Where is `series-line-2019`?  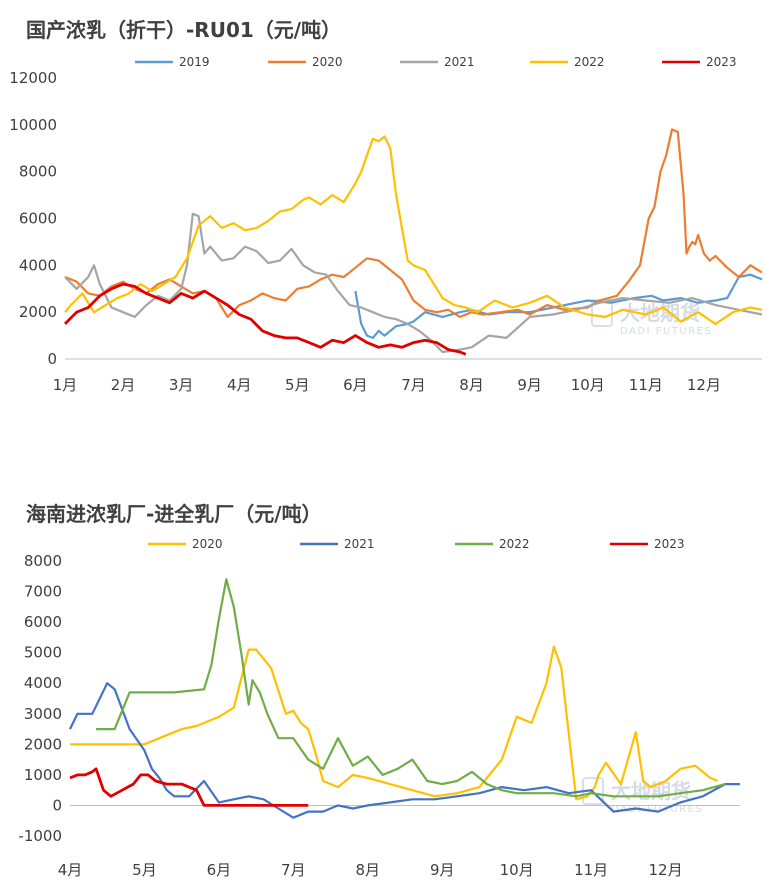
series-line-2019 is located at coordinates (558, 306).